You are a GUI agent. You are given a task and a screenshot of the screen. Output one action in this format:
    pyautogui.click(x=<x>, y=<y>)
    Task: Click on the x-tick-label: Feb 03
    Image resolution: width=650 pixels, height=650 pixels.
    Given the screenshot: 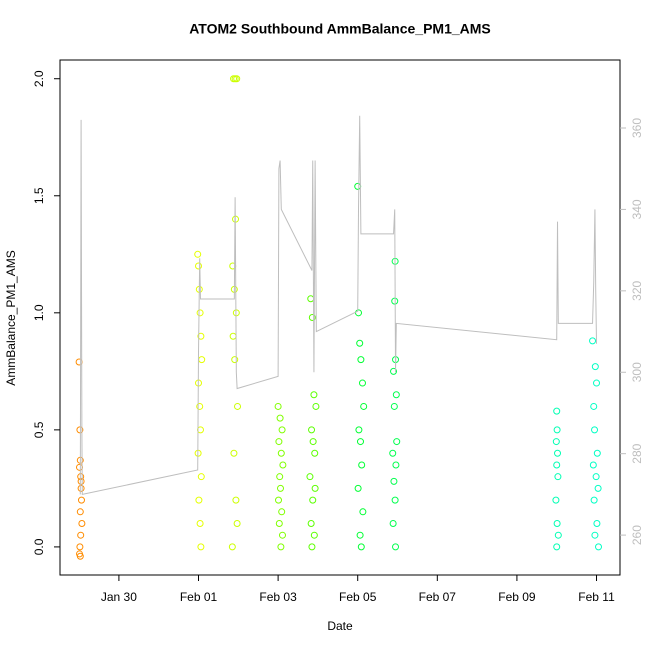 What is the action you would take?
    pyautogui.click(x=278, y=597)
    